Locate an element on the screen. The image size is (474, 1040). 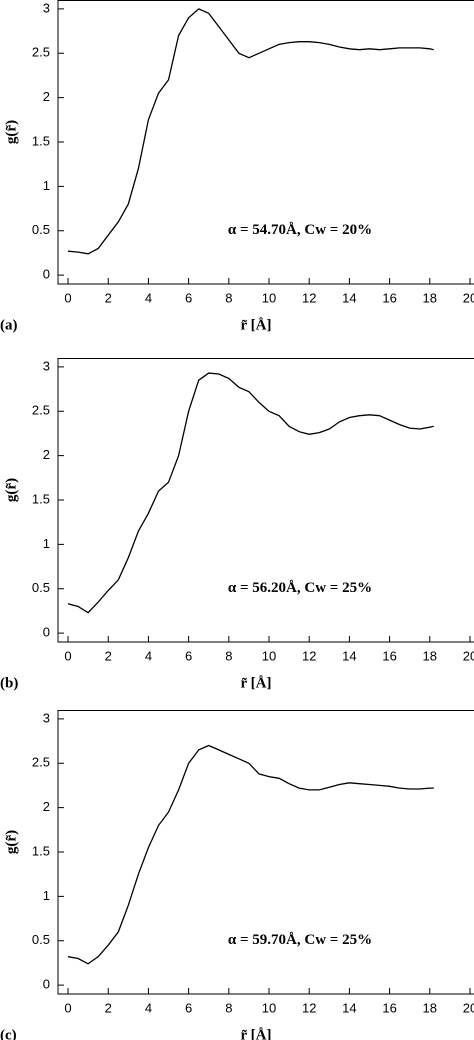
panel-label: (a) is located at coordinates (9, 325).